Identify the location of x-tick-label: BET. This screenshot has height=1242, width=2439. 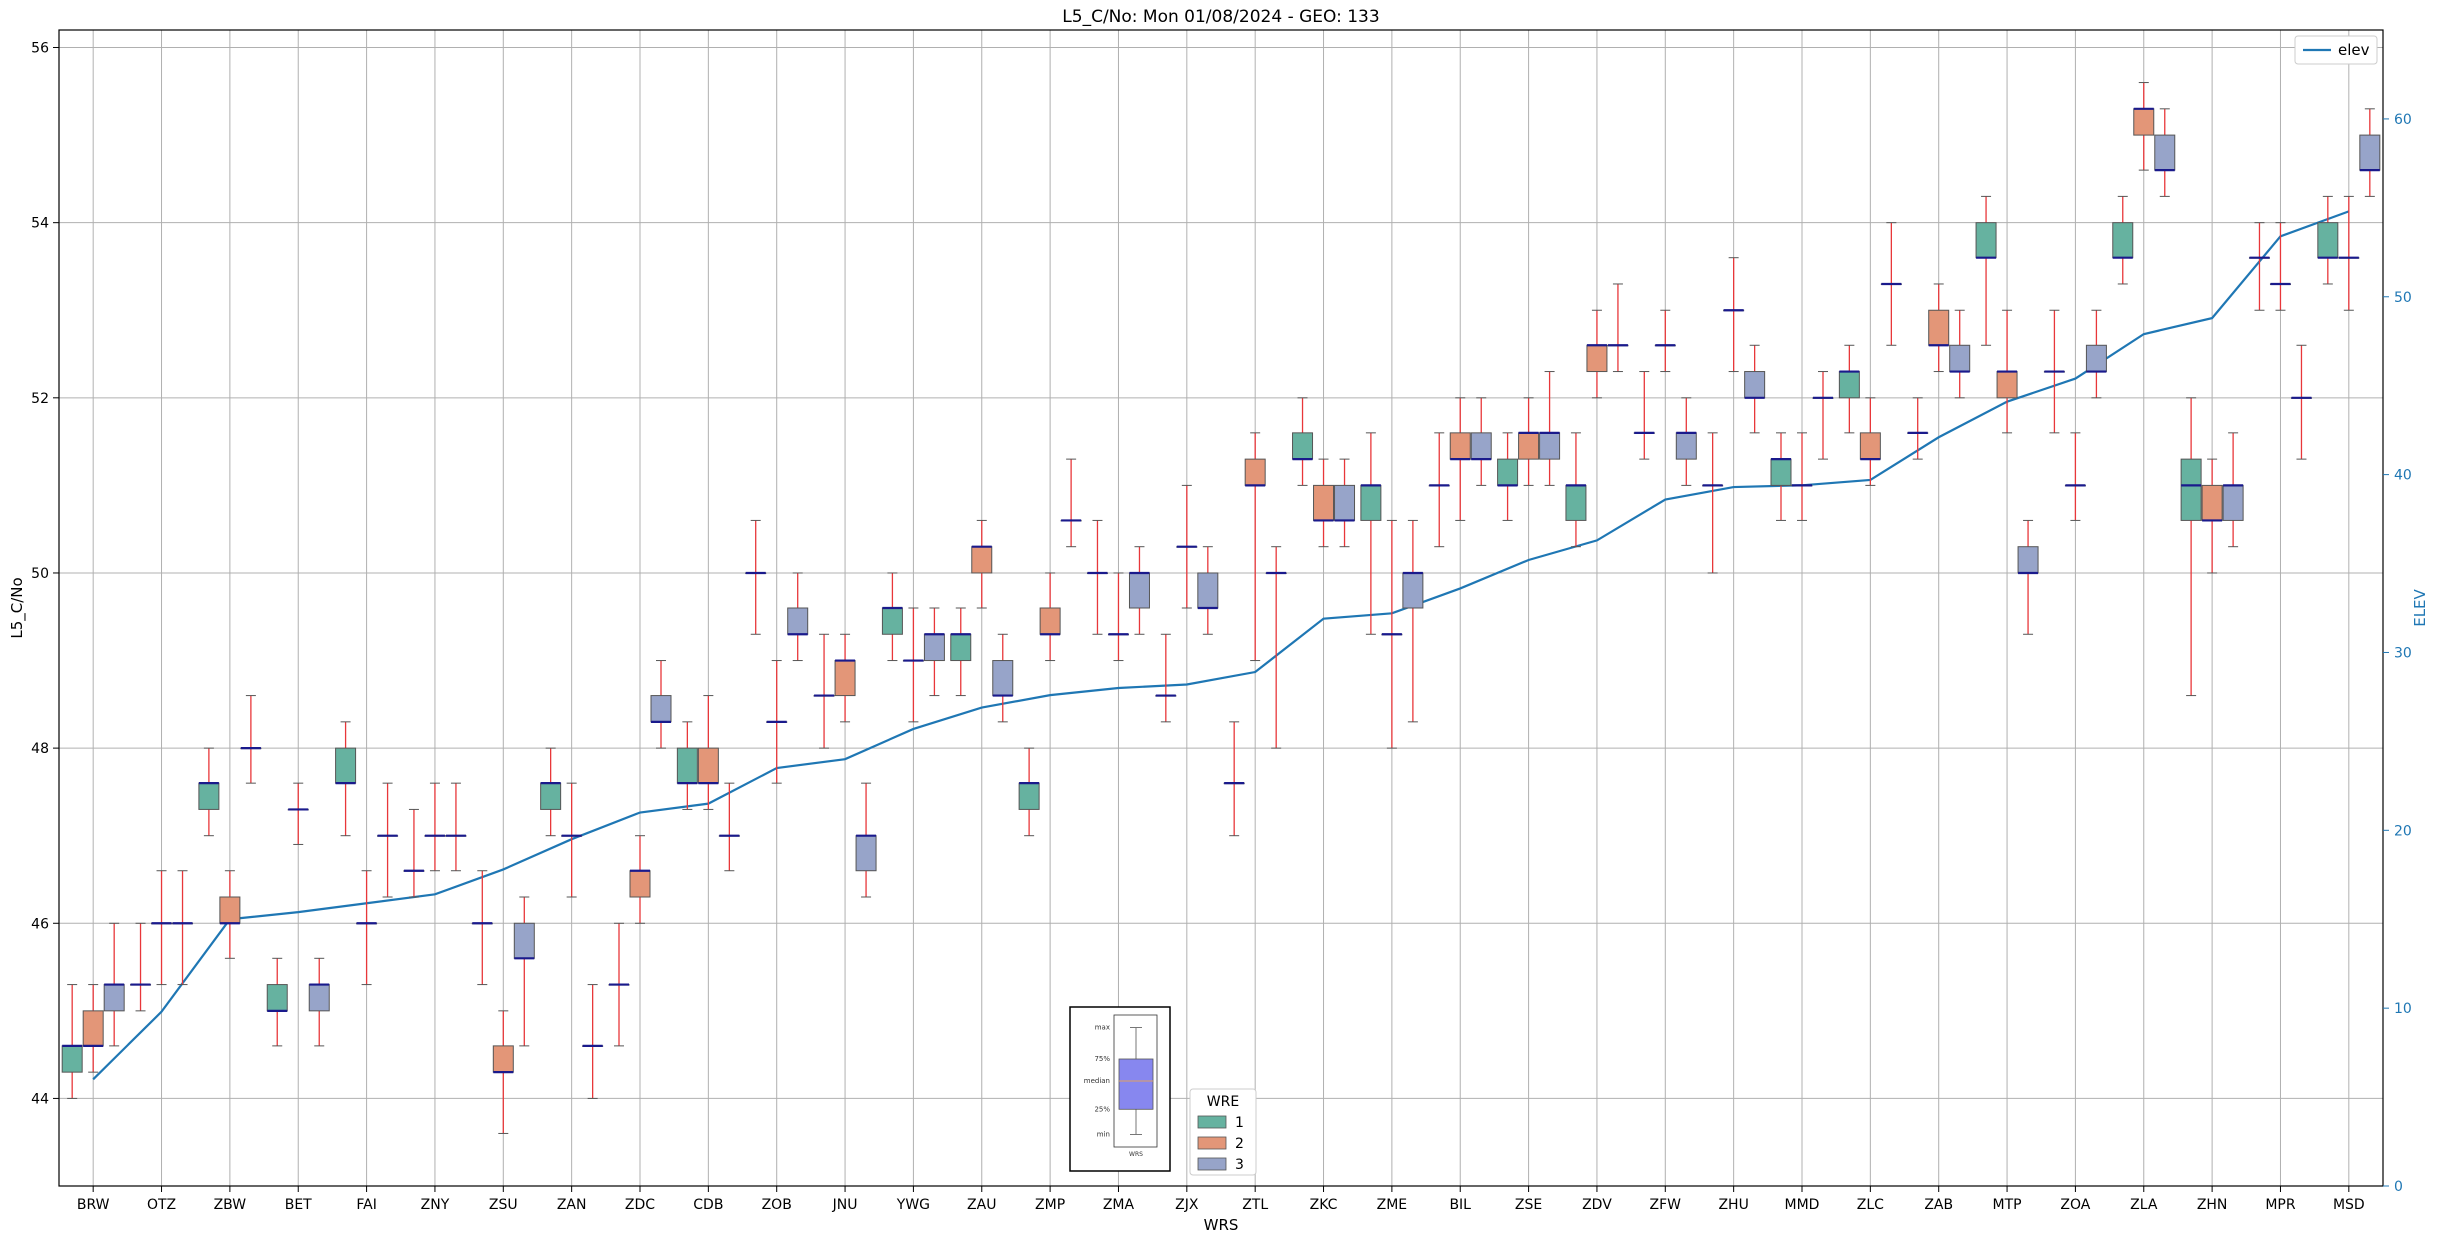
(298, 1205).